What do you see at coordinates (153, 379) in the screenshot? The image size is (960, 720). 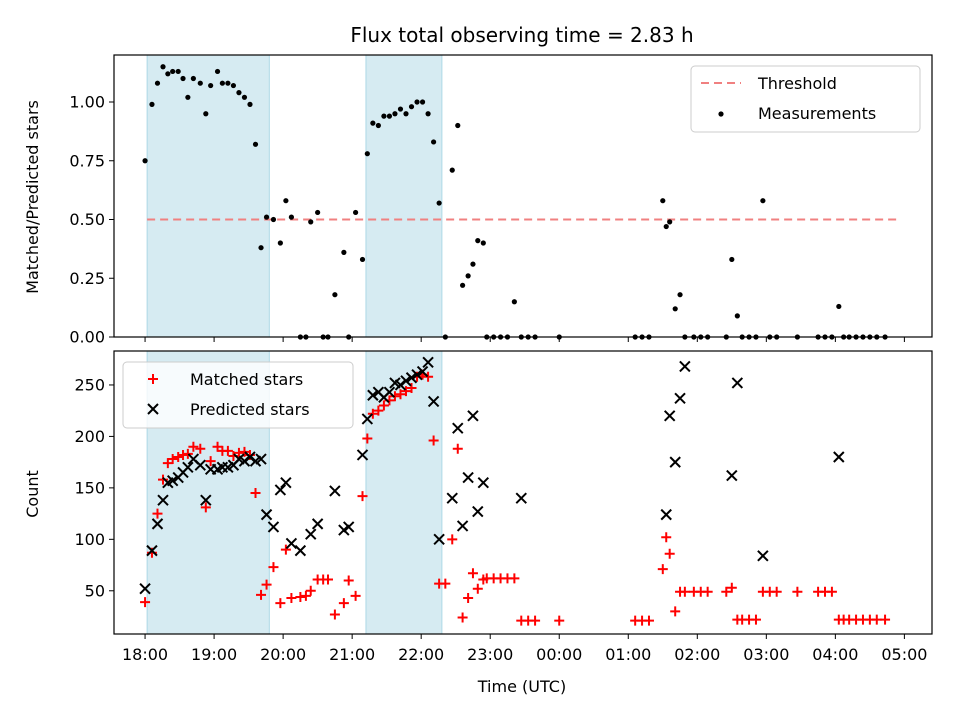 I see `legend-matched-swatch` at bounding box center [153, 379].